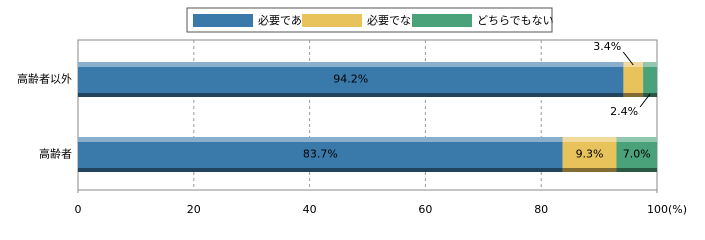 Image resolution: width=705 pixels, height=240 pixels. I want to click on category-label: 高齢者以外, so click(44, 79).